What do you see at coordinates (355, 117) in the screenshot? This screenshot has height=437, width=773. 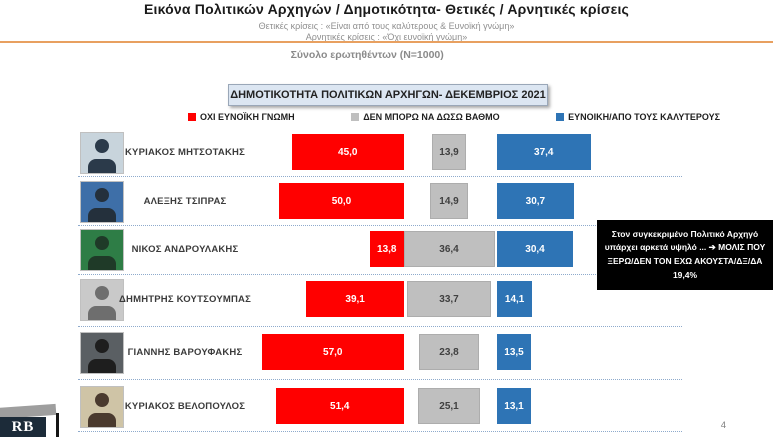 I see `legend-swatch-gray` at bounding box center [355, 117].